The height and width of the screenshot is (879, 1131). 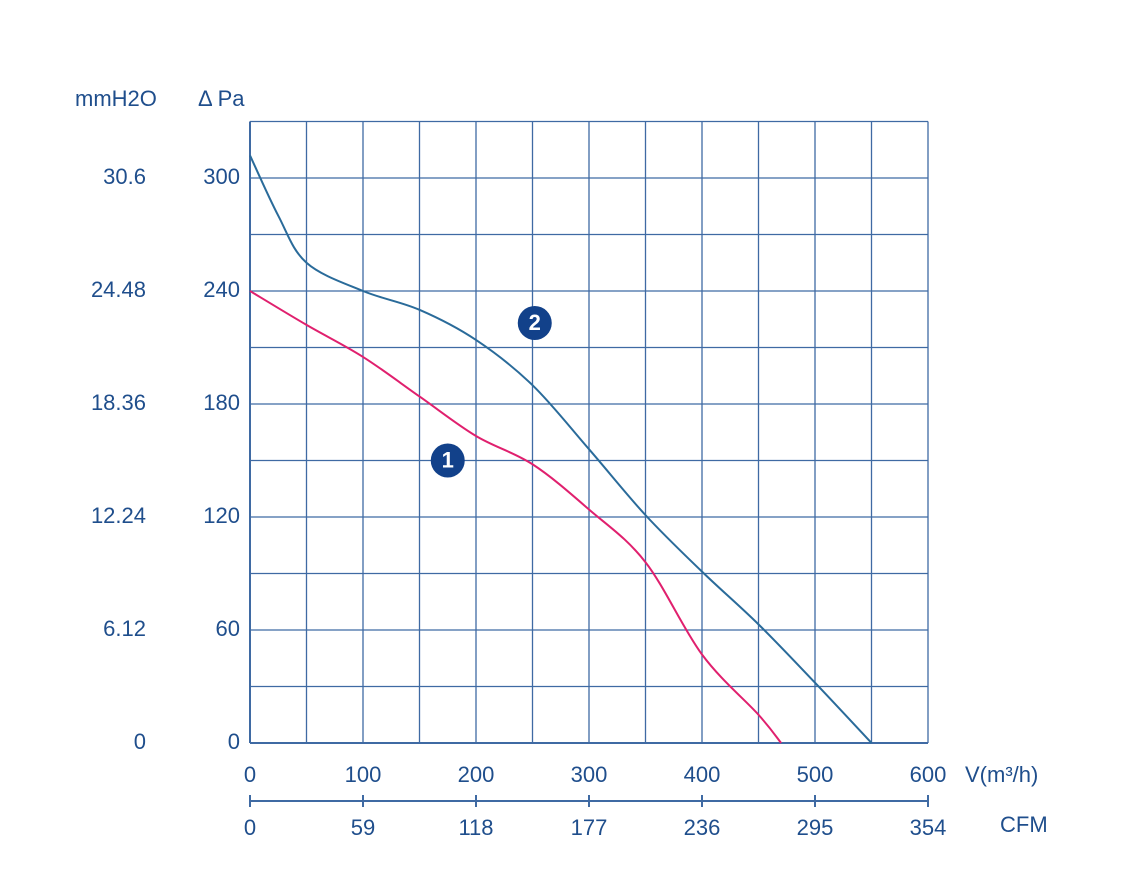 What do you see at coordinates (124, 628) in the screenshot?
I see `y2-tick-label: 6.12` at bounding box center [124, 628].